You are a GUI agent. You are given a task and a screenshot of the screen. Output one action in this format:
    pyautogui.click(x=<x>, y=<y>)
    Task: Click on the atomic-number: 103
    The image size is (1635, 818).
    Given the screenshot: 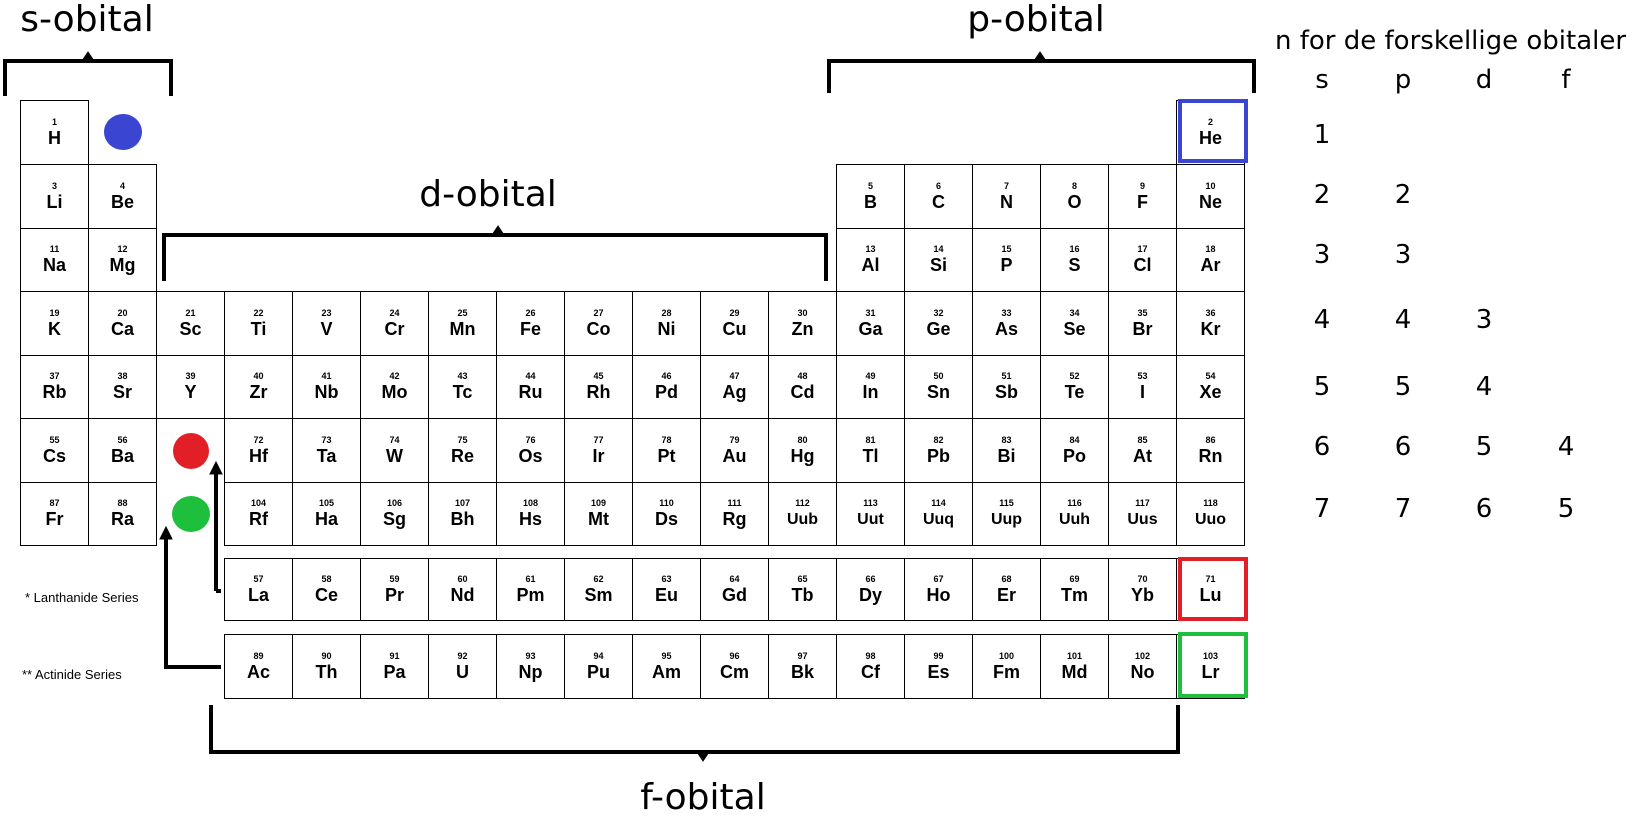 What is the action you would take?
    pyautogui.click(x=1210, y=655)
    